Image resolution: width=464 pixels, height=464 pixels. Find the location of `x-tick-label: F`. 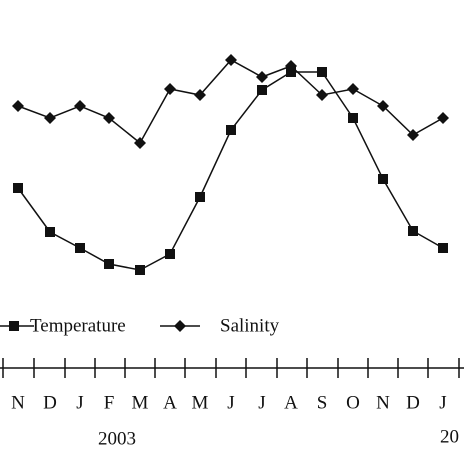

x-tick-label: F is located at coordinates (109, 402).